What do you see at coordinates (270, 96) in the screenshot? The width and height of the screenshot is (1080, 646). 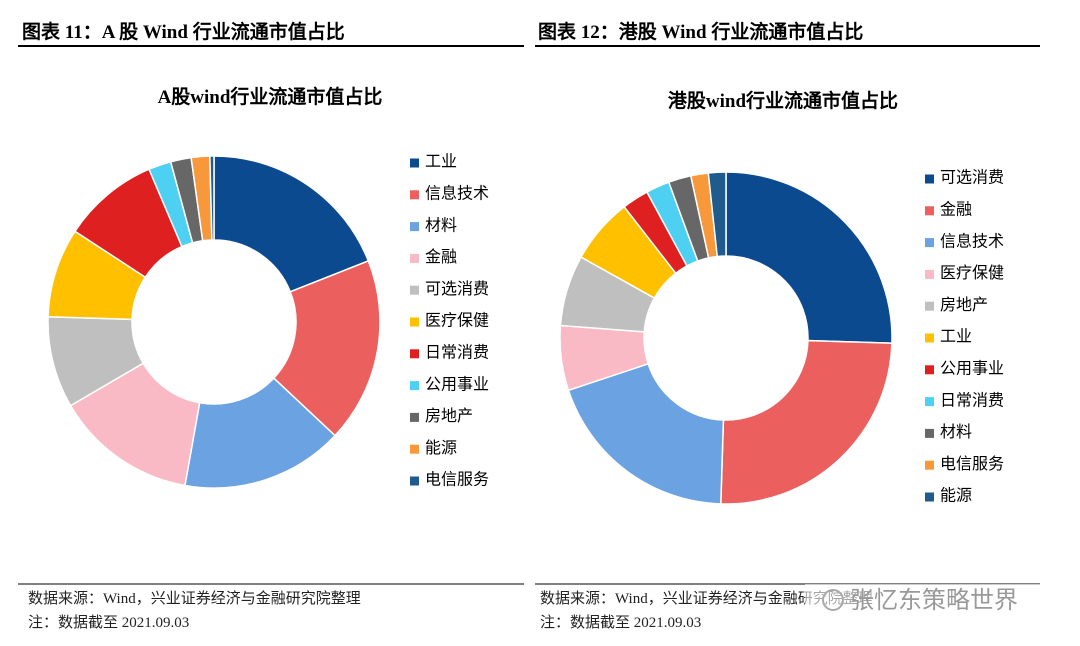 I see `chart-title: A股wind行业流通市值占比` at bounding box center [270, 96].